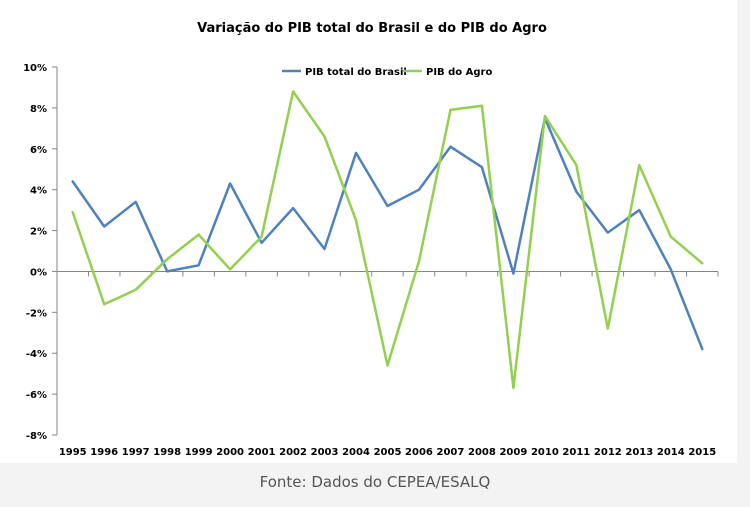 The image size is (750, 507). Describe the element at coordinates (419, 452) in the screenshot. I see `x-tick-label: 2006` at that location.